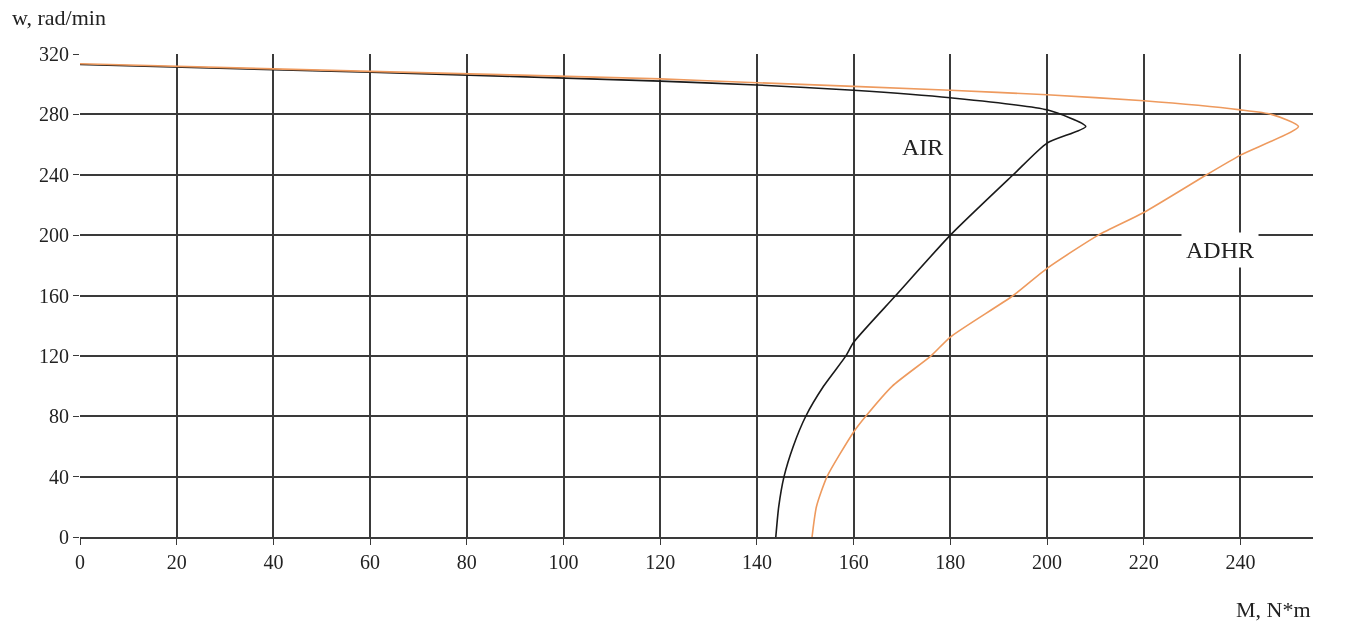 The image size is (1363, 624). Describe the element at coordinates (59, 416) in the screenshot. I see `y-tick-label: 80` at that location.